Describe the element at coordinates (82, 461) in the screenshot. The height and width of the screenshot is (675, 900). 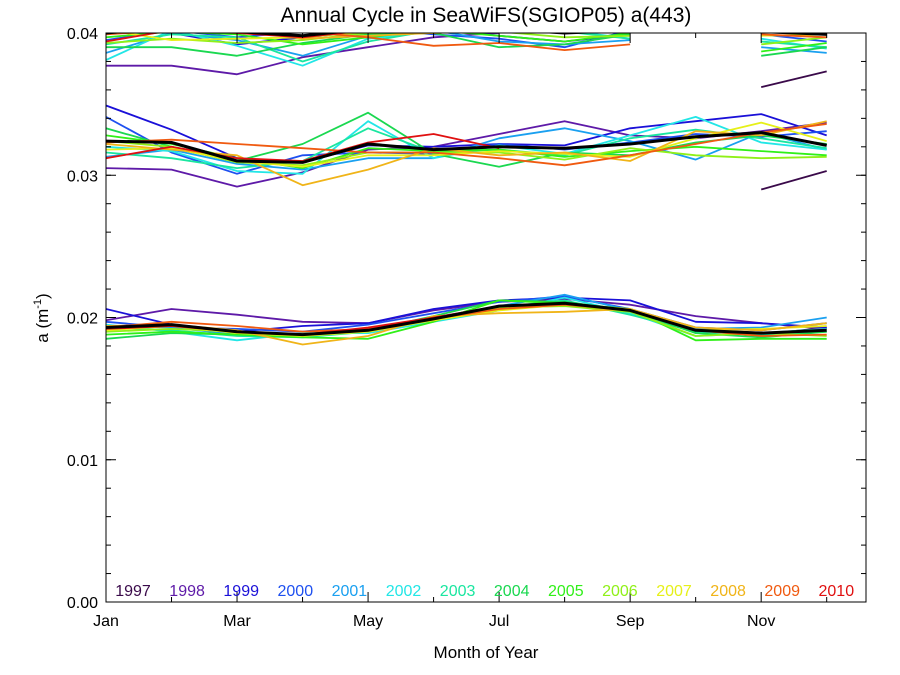
I see `y-tick-label: 0.01` at that location.